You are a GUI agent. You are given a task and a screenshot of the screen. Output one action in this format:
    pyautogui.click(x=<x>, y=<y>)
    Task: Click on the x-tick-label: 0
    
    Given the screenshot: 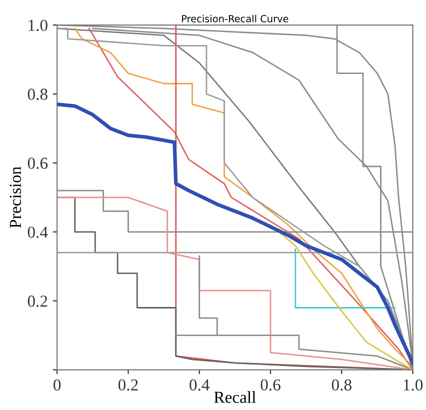 What is the action you would take?
    pyautogui.click(x=57, y=385)
    